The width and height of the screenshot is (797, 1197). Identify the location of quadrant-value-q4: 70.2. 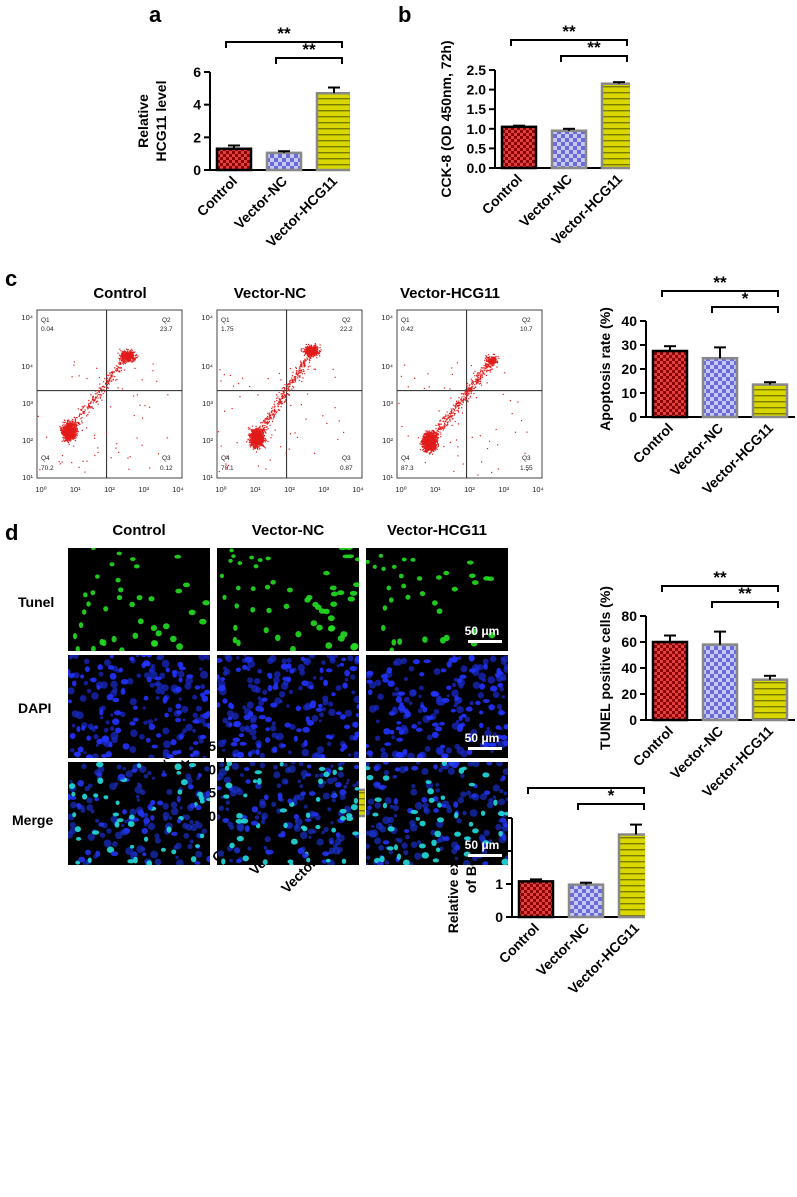
(47, 468).